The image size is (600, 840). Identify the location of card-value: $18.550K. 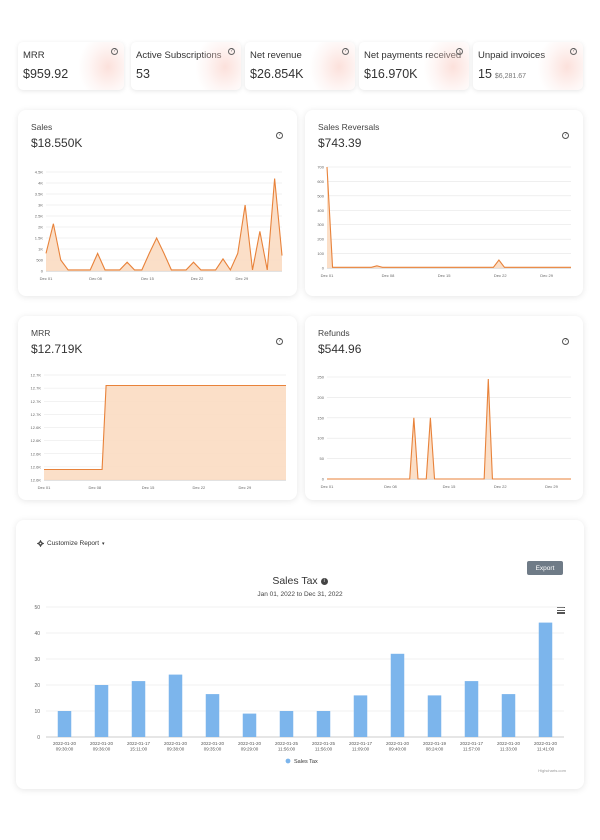
(57, 143).